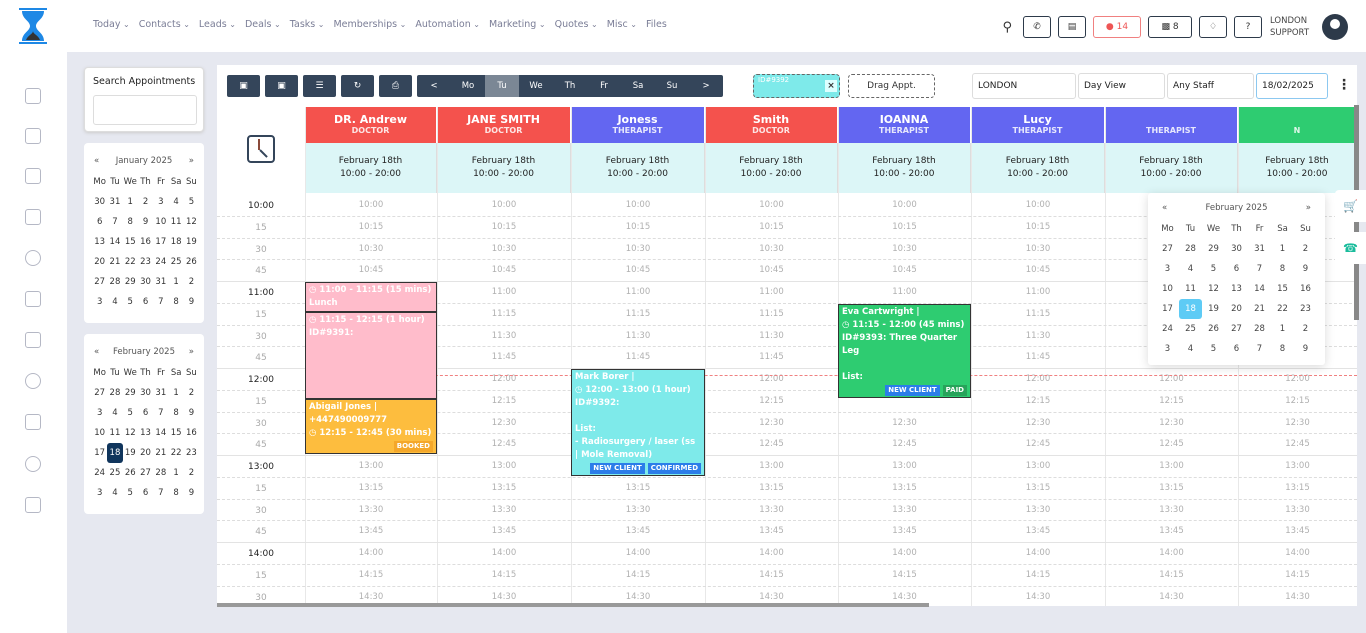 The image size is (1366, 633). Describe the element at coordinates (622, 24) in the screenshot. I see `nav-item-misc: Misc` at that location.